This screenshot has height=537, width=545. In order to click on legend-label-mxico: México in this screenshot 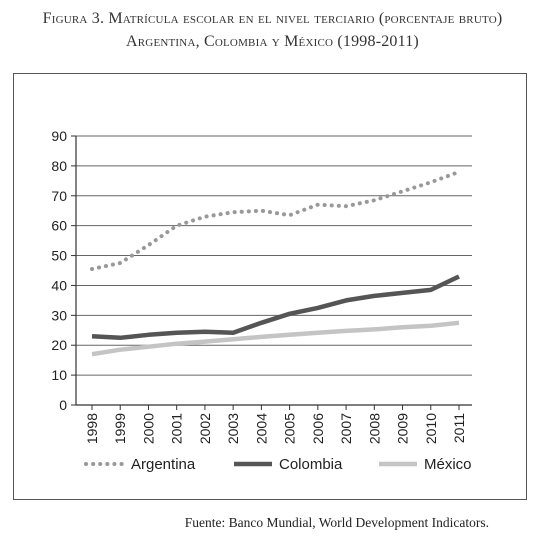, I will do `click(448, 464)`.